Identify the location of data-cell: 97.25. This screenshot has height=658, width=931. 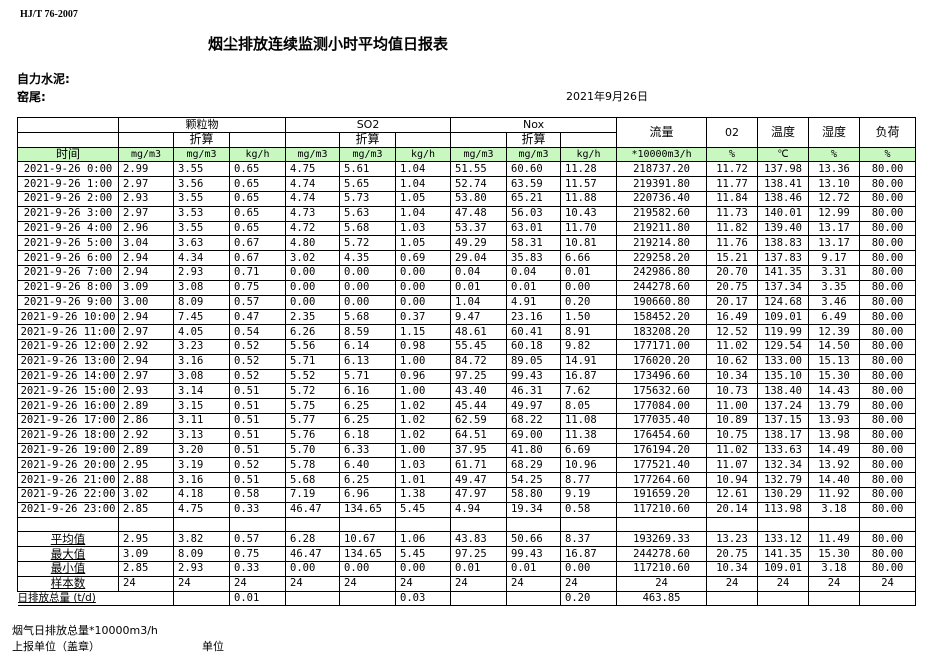
(479, 376).